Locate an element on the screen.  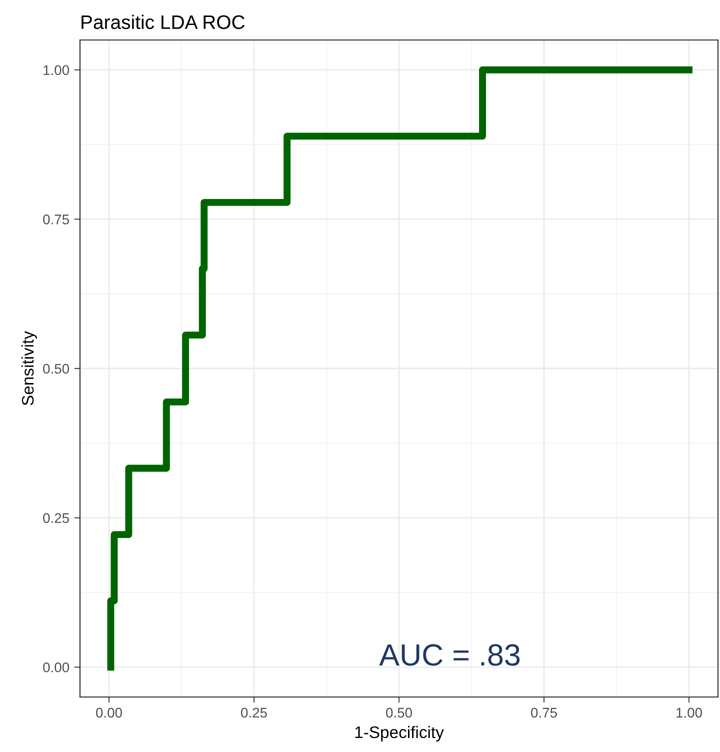
x-tick-label: 0.25 is located at coordinates (254, 713).